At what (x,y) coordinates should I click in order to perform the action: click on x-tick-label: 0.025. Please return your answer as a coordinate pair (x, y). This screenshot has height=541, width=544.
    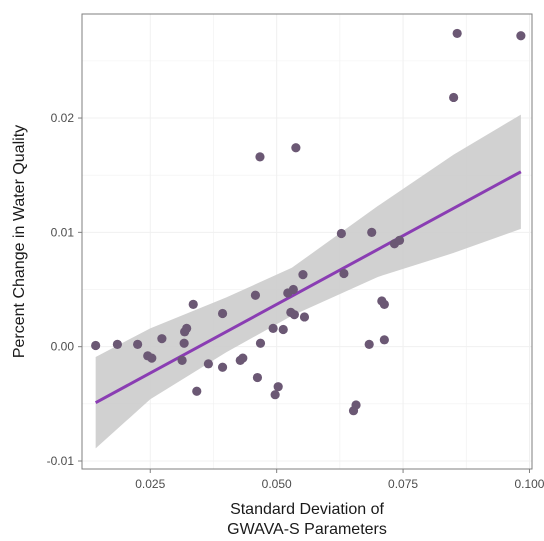
    Looking at the image, I should click on (150, 484).